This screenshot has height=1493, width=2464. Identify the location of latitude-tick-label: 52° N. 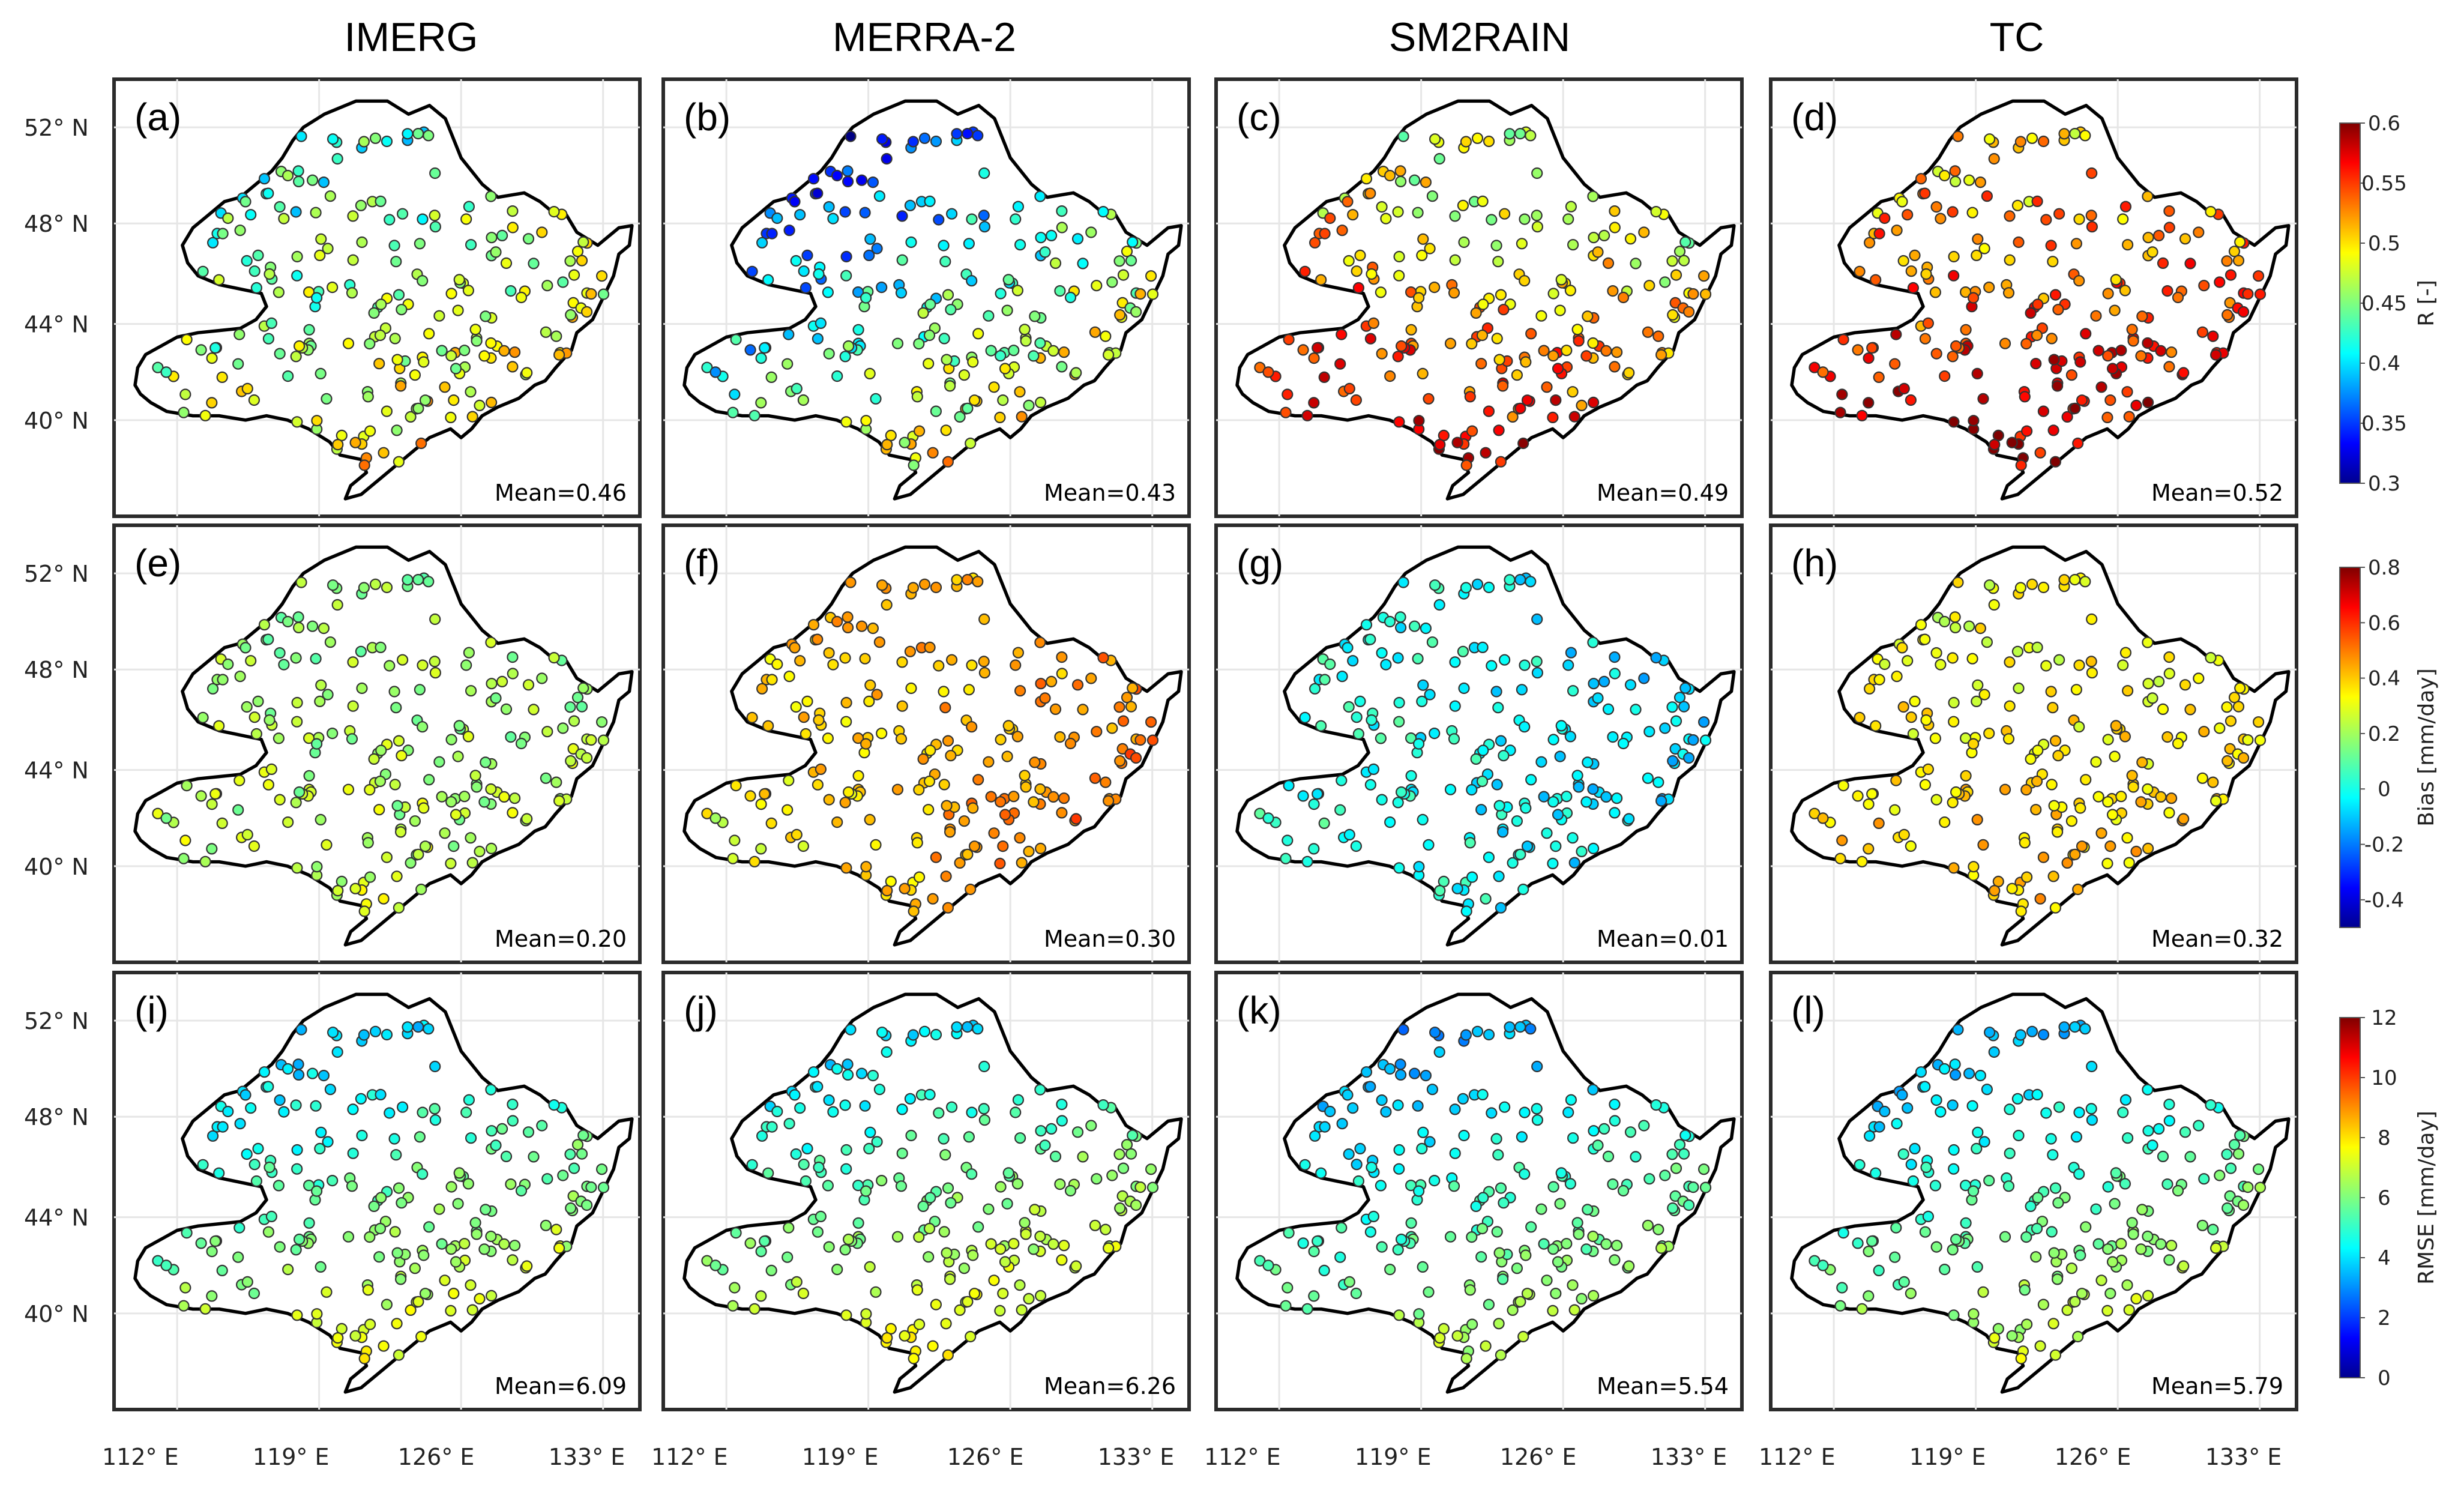
(56, 1021).